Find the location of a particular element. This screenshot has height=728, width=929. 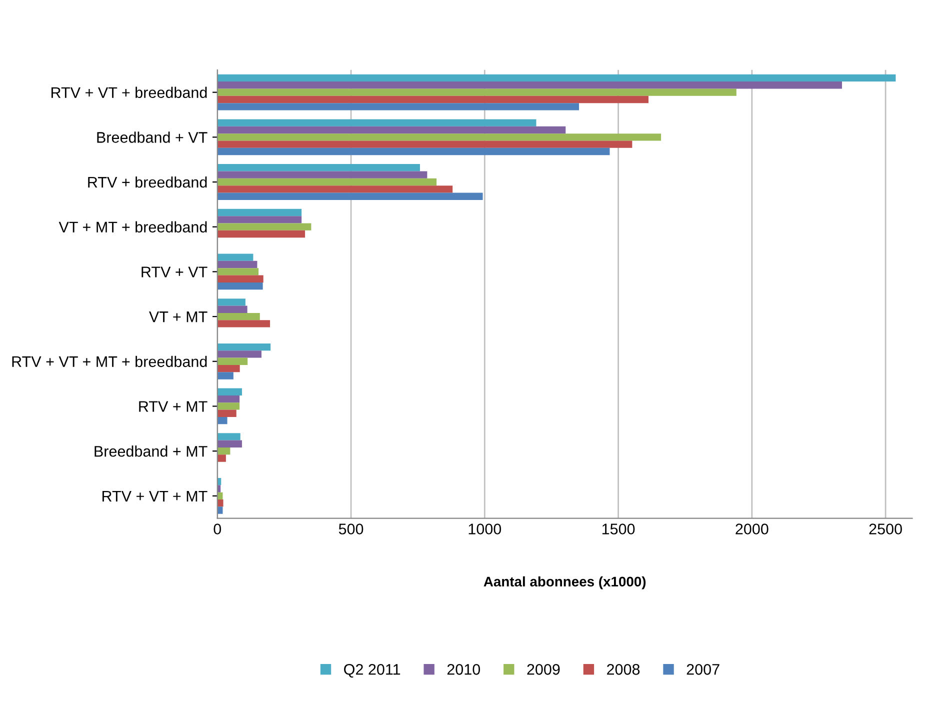

x-tick-label: 2000 is located at coordinates (752, 529).